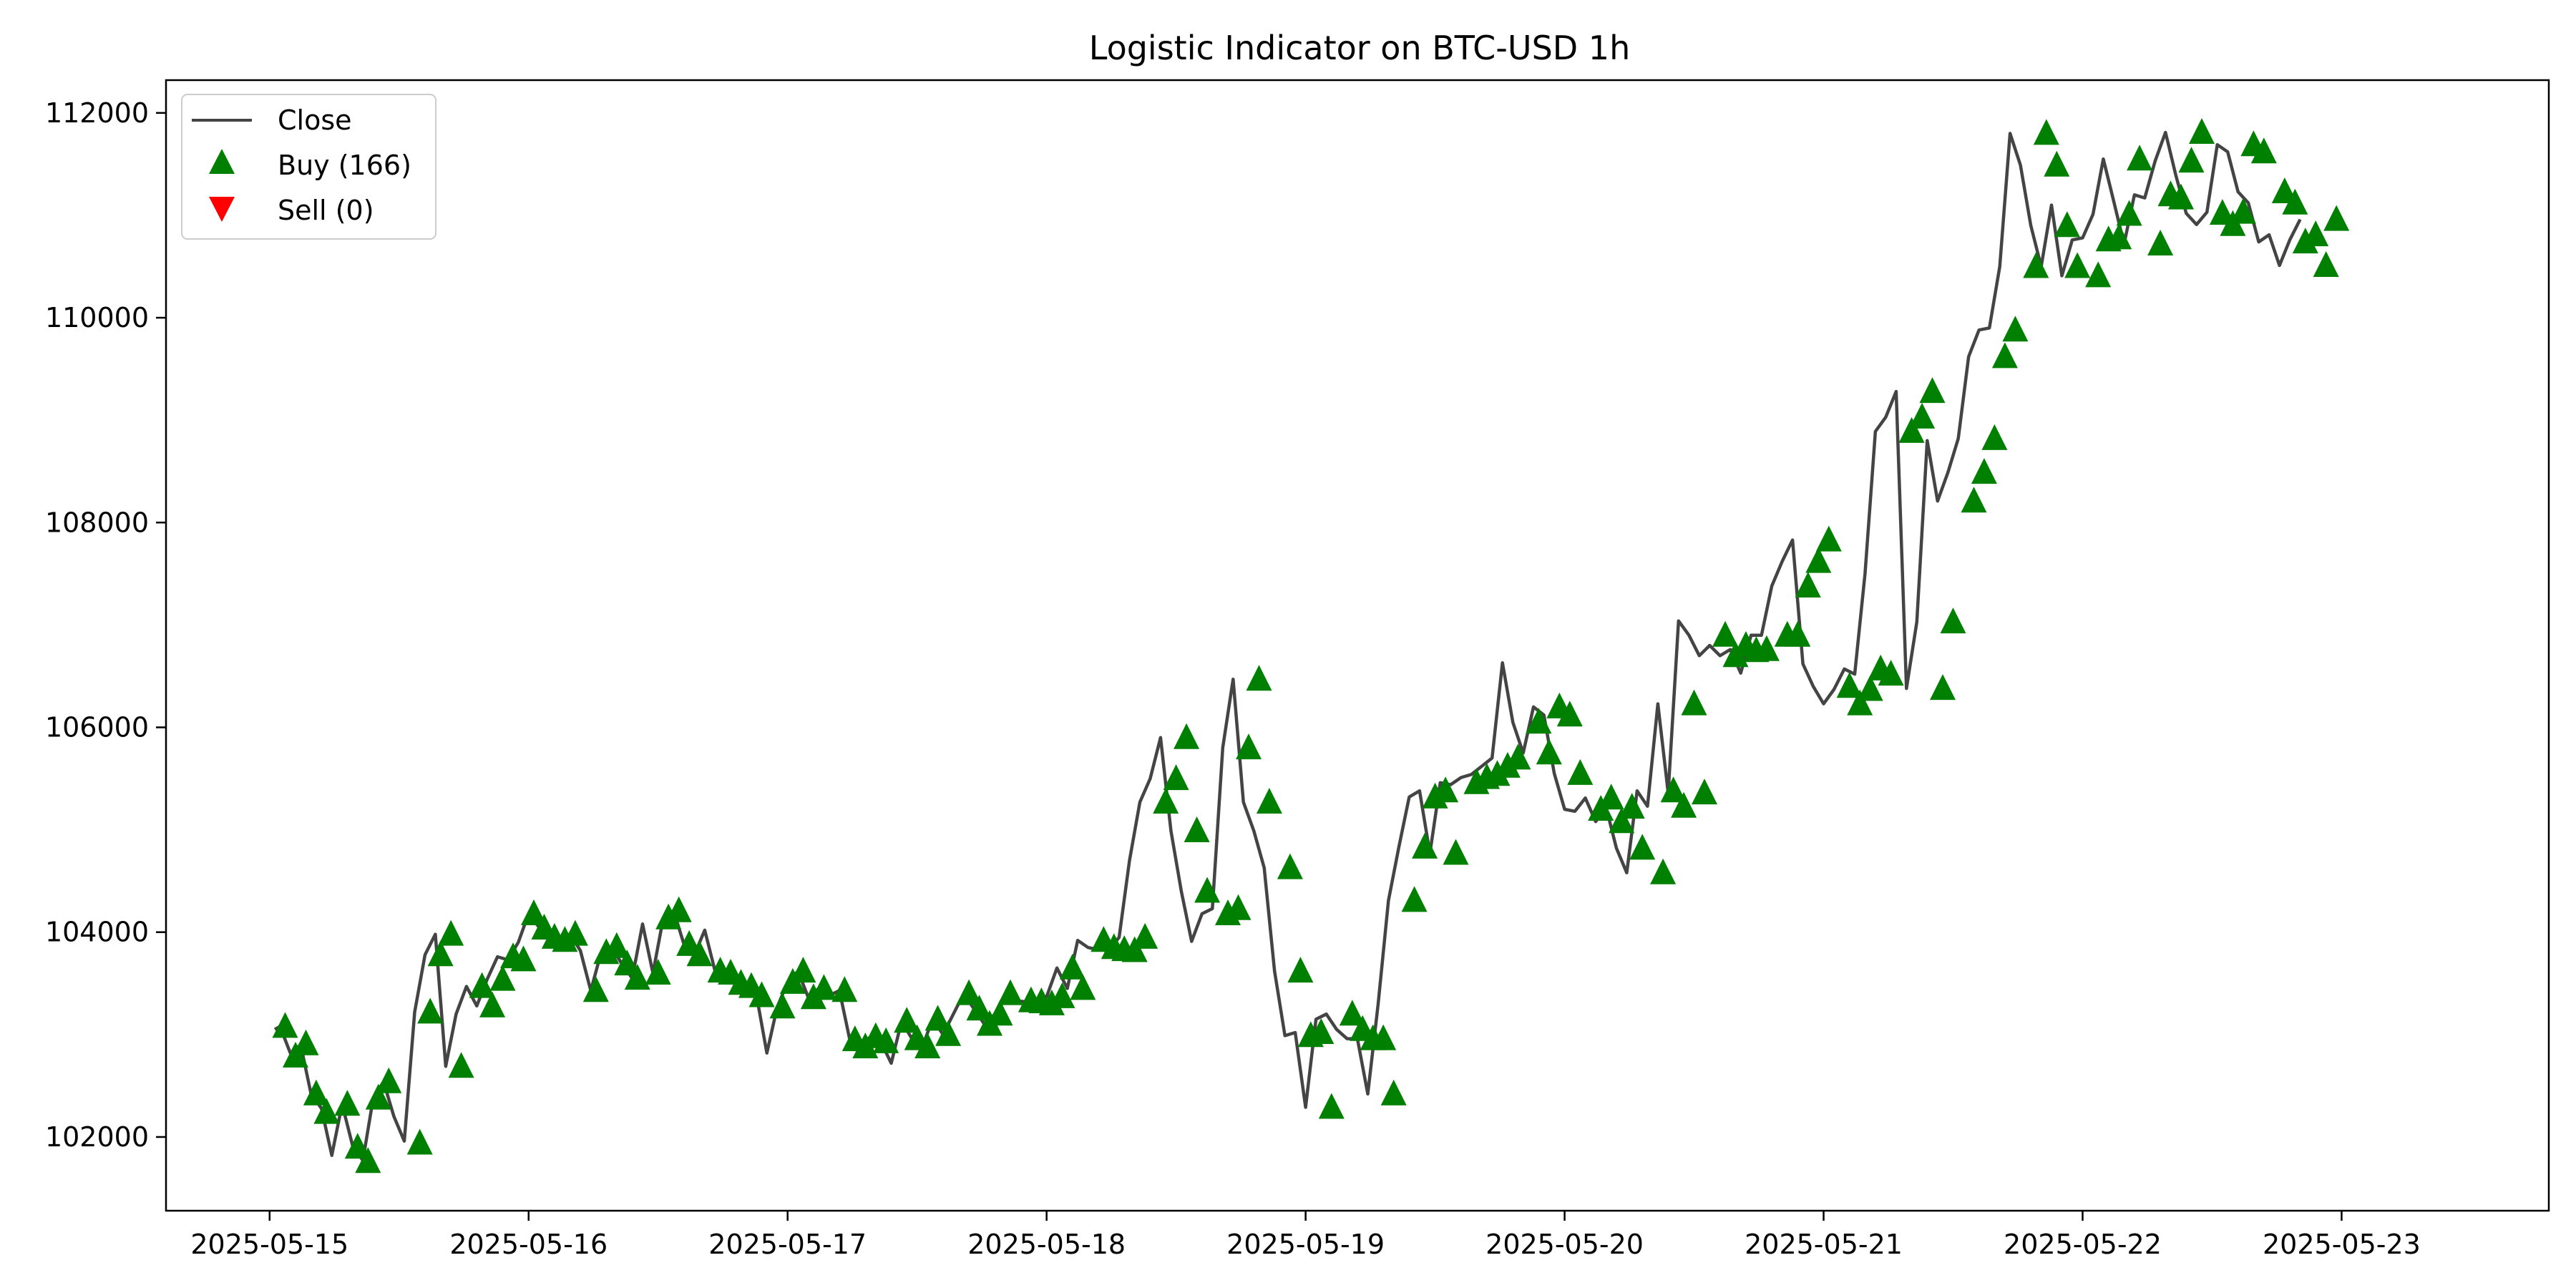 This screenshot has height=1288, width=2576. Describe the element at coordinates (2083, 1244) in the screenshot. I see `x-tick-label: 2025-05-22` at that location.